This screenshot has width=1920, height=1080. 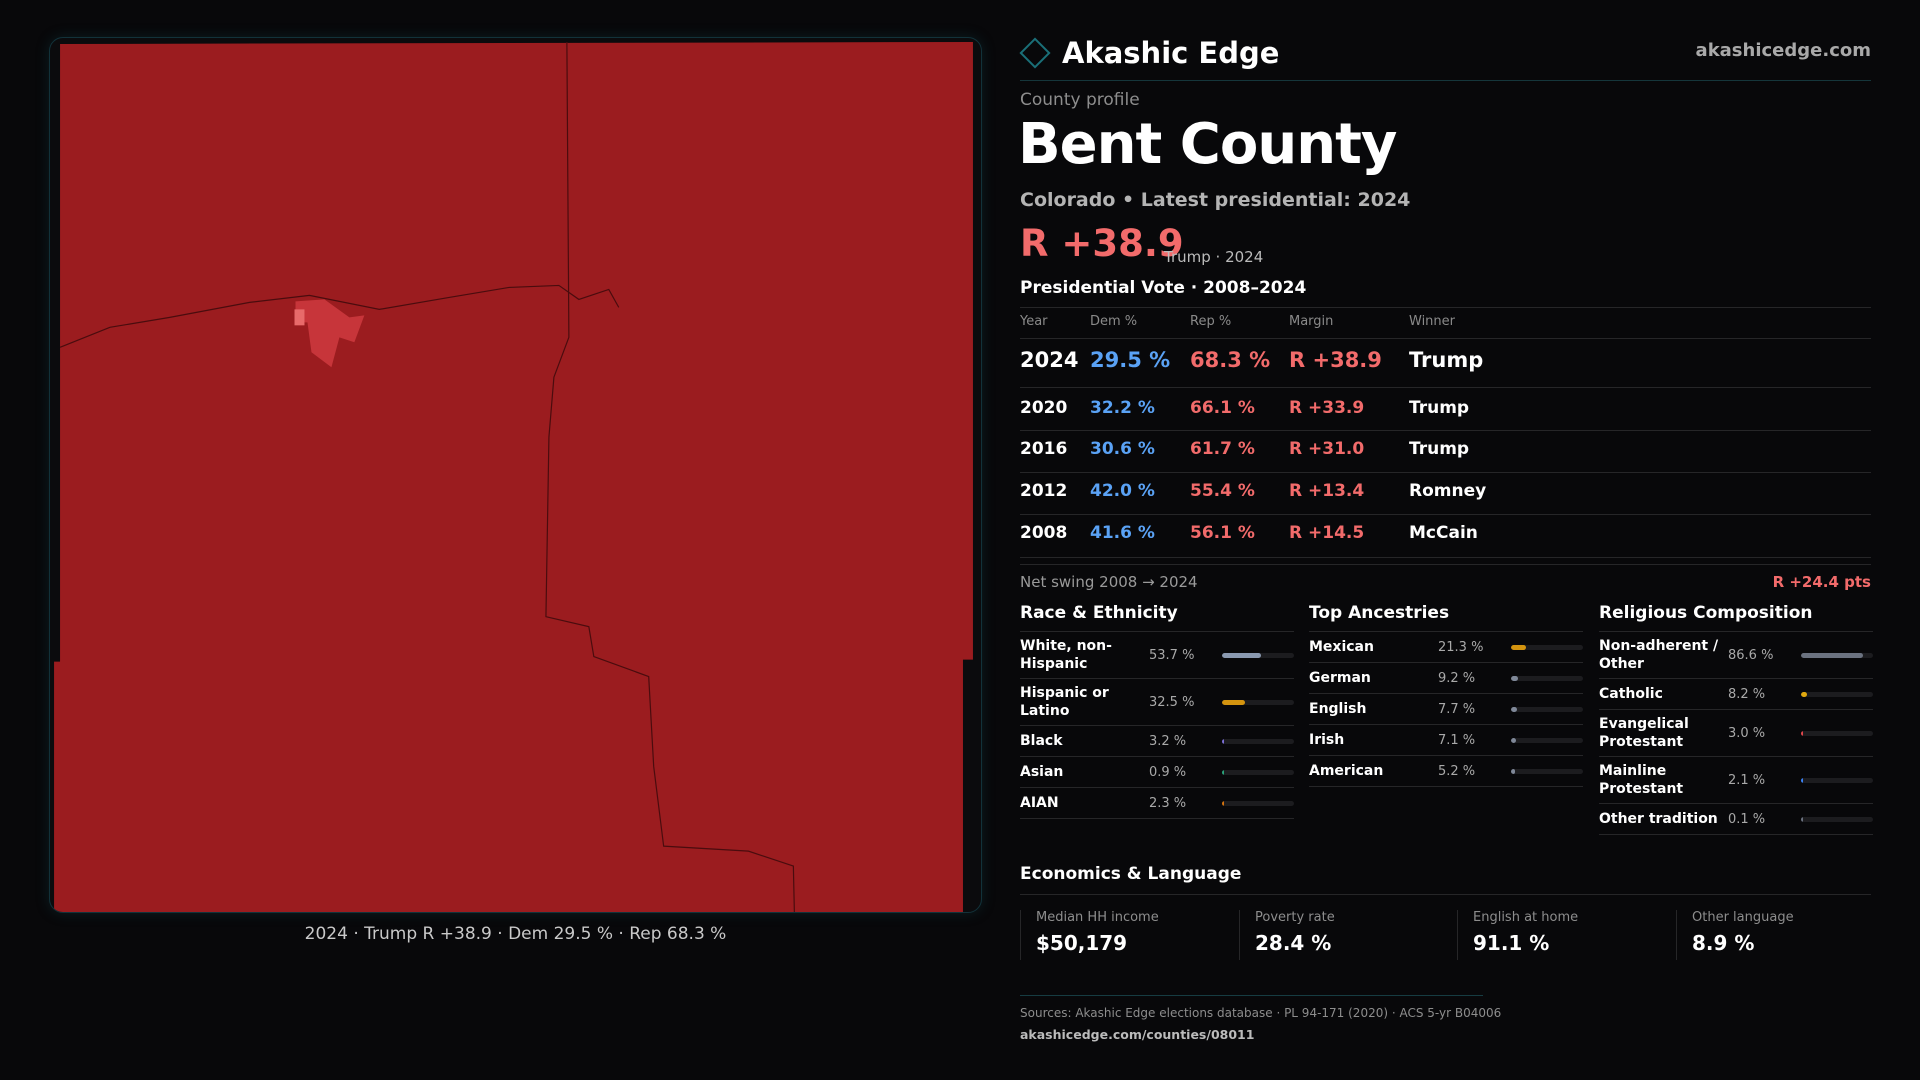 What do you see at coordinates (1736, 617) in the screenshot?
I see `group-title: Religious Composition` at bounding box center [1736, 617].